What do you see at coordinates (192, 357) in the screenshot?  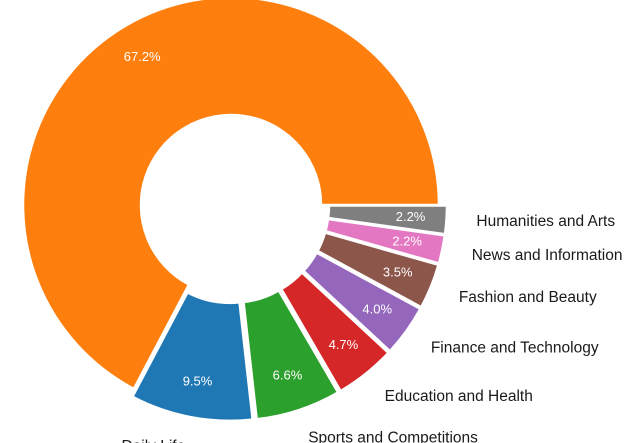 I see `slice-daily-life` at bounding box center [192, 357].